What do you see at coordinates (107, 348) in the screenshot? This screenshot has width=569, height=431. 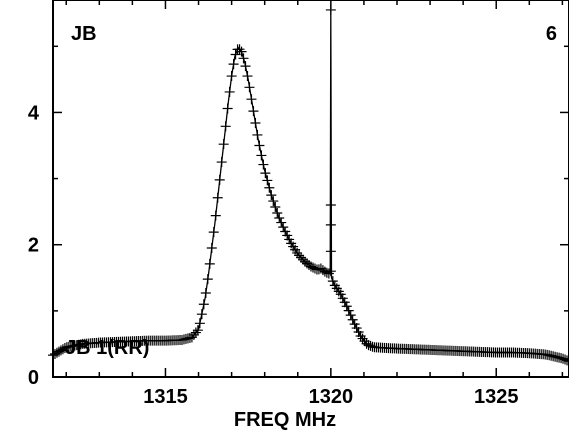 I see `series-label: JB 1(RR)` at bounding box center [107, 348].